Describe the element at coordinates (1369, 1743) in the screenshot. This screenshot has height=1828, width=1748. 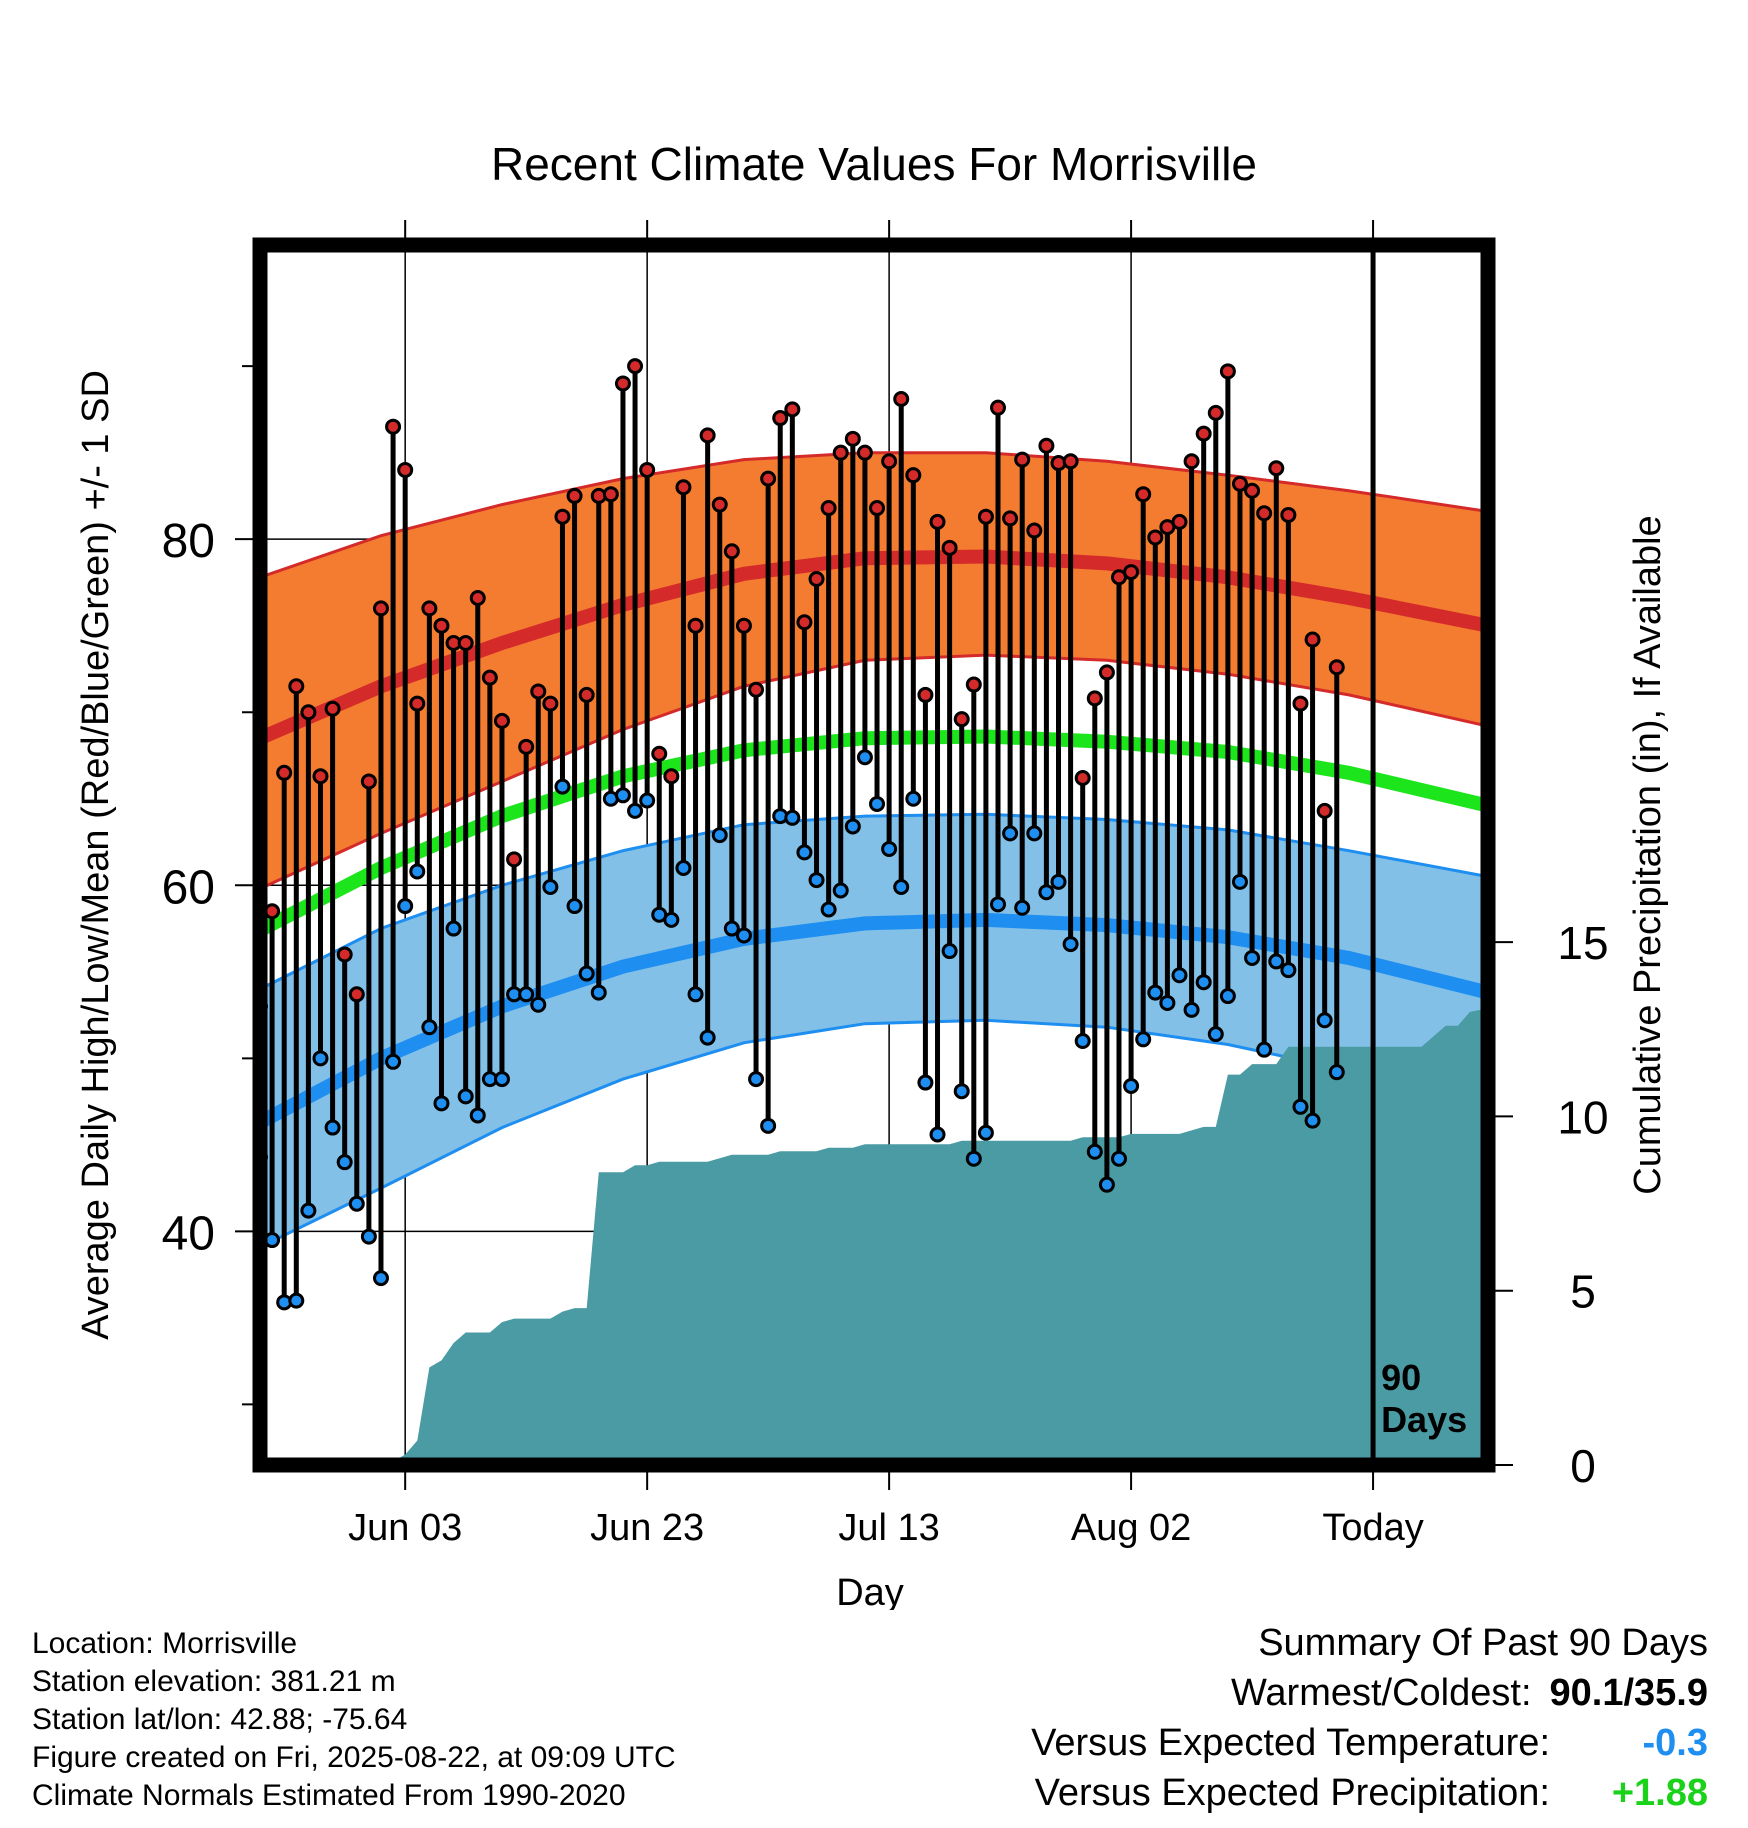
I see `summary-temp-row: Versus Expected Temperature: -0.3` at that location.